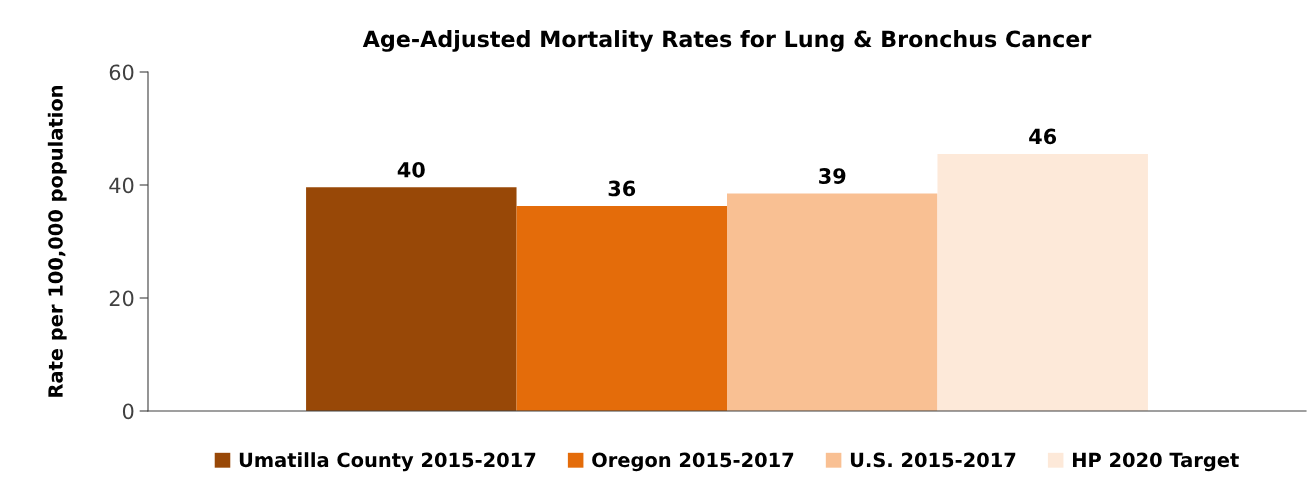  Describe the element at coordinates (622, 188) in the screenshot. I see `data-label: 36` at that location.